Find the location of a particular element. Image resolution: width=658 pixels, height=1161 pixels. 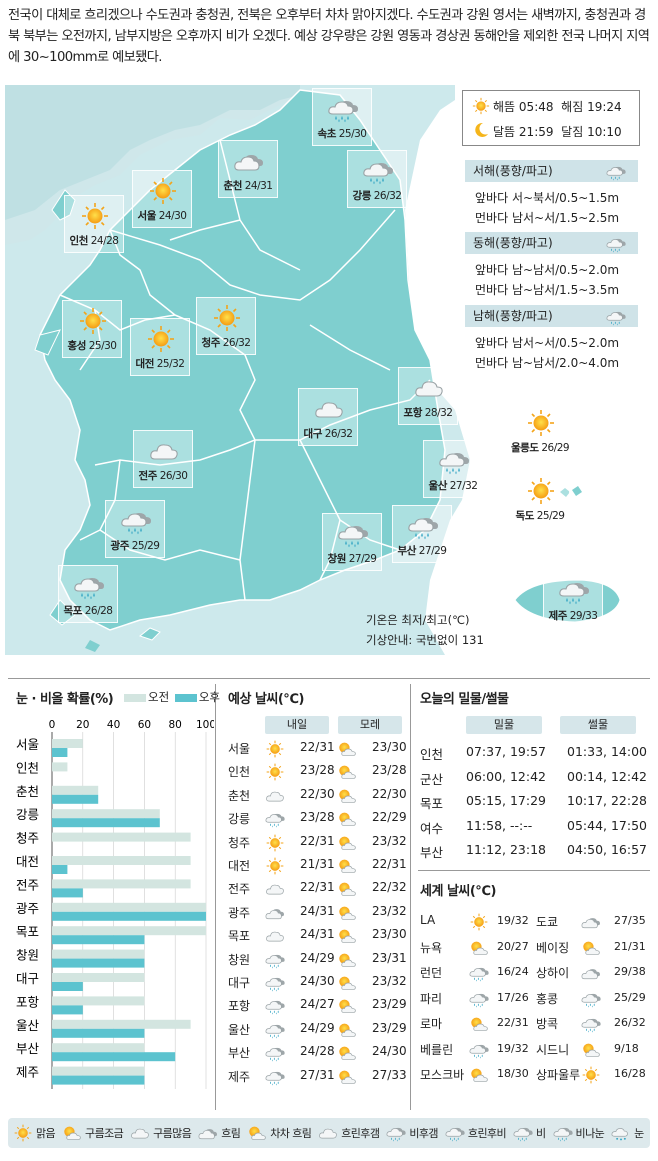

map-city-name: 독도 is located at coordinates (525, 516).